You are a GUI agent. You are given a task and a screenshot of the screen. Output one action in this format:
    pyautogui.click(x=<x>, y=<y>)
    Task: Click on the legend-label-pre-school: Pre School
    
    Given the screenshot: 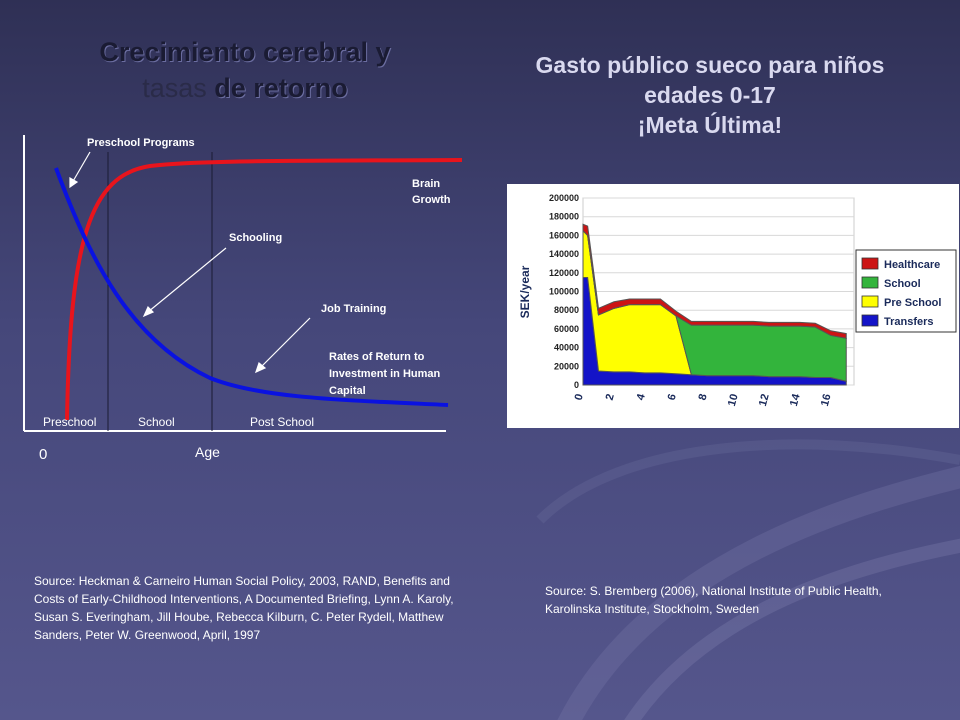 What is the action you would take?
    pyautogui.click(x=912, y=303)
    